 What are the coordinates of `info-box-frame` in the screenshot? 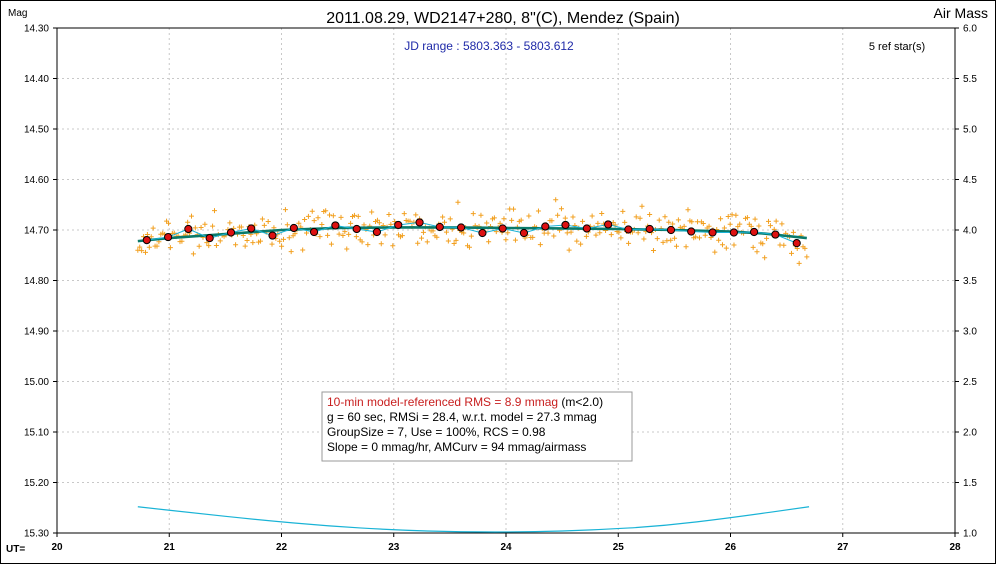 It's located at (477, 426).